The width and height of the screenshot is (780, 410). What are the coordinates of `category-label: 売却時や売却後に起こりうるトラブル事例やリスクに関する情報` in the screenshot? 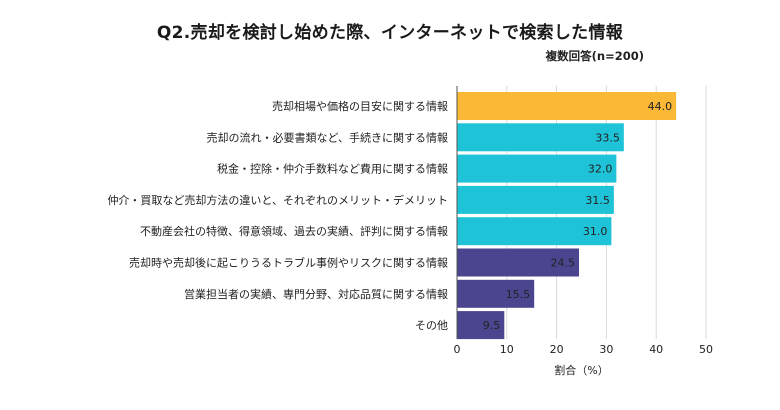 It's located at (288, 263).